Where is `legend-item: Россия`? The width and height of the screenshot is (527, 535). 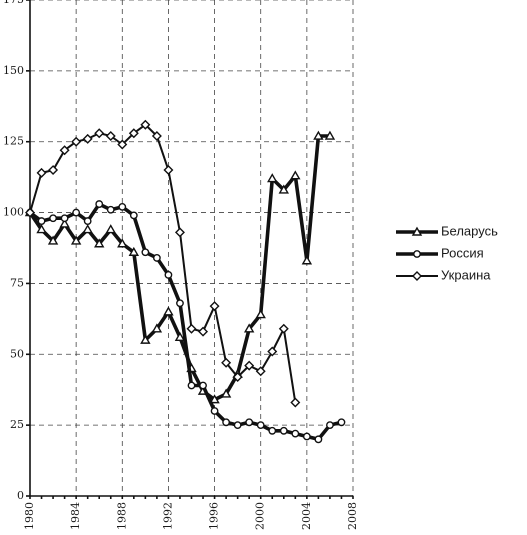 legend-item: Россия is located at coordinates (440, 252).